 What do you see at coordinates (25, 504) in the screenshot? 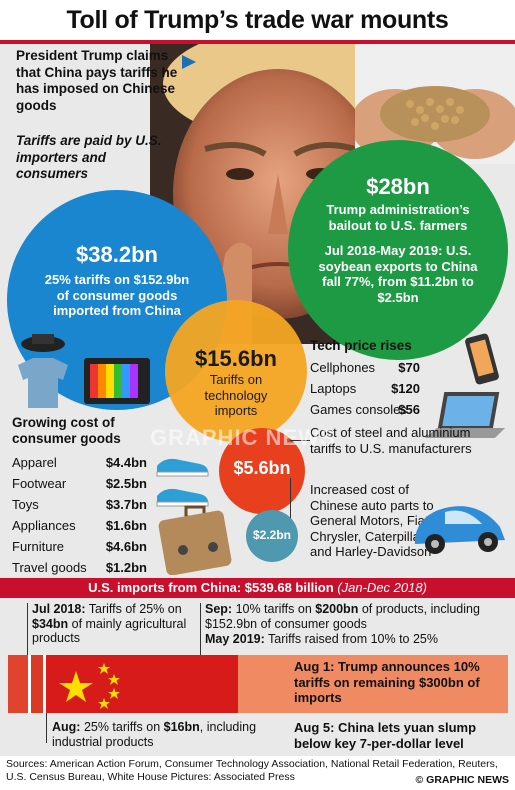
I see `consumer-row-label: Toys` at bounding box center [25, 504].